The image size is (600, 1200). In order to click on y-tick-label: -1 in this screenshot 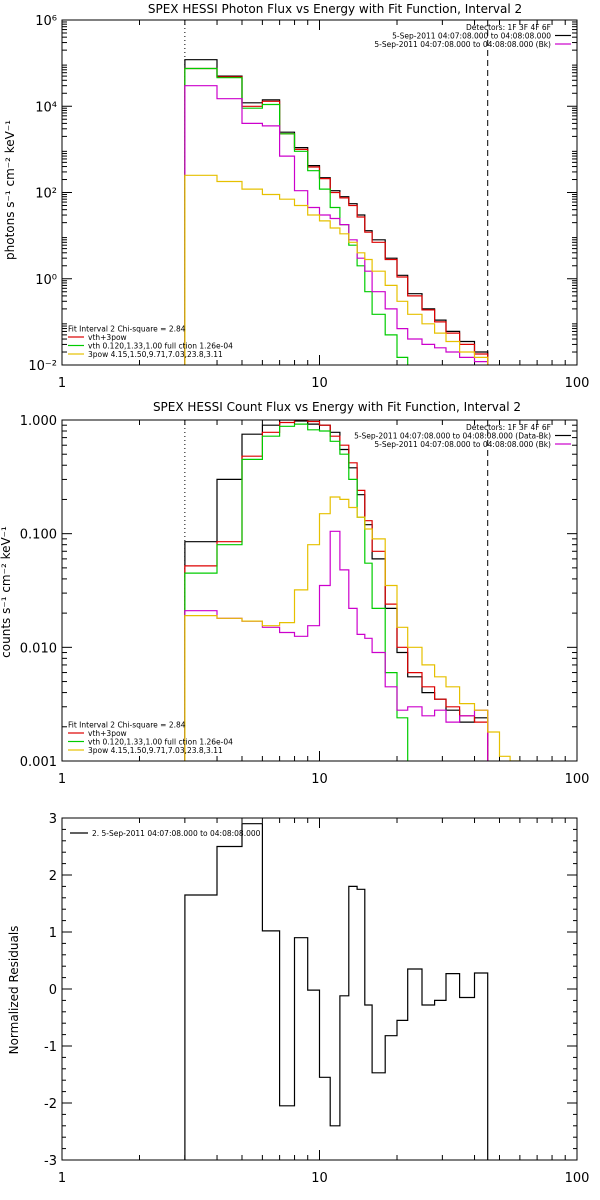, I will do `click(50, 1047)`.